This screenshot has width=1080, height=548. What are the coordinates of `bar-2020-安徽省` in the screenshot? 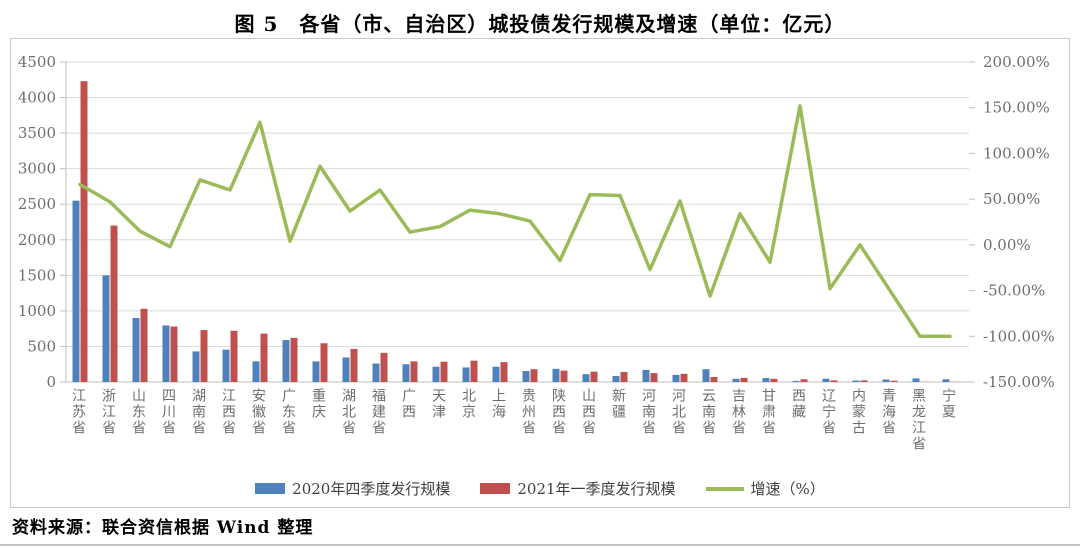 It's located at (256, 371).